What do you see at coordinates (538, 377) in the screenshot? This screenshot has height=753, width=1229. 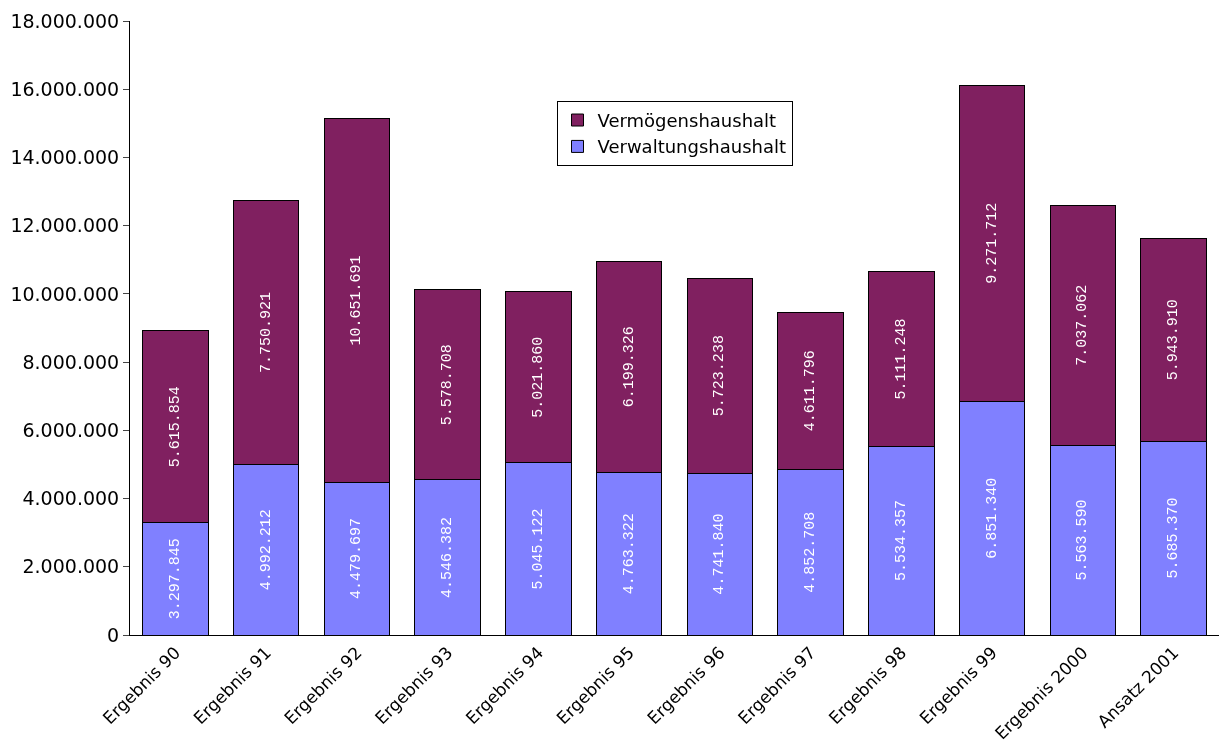 I see `data-label: 5.021.860` at bounding box center [538, 377].